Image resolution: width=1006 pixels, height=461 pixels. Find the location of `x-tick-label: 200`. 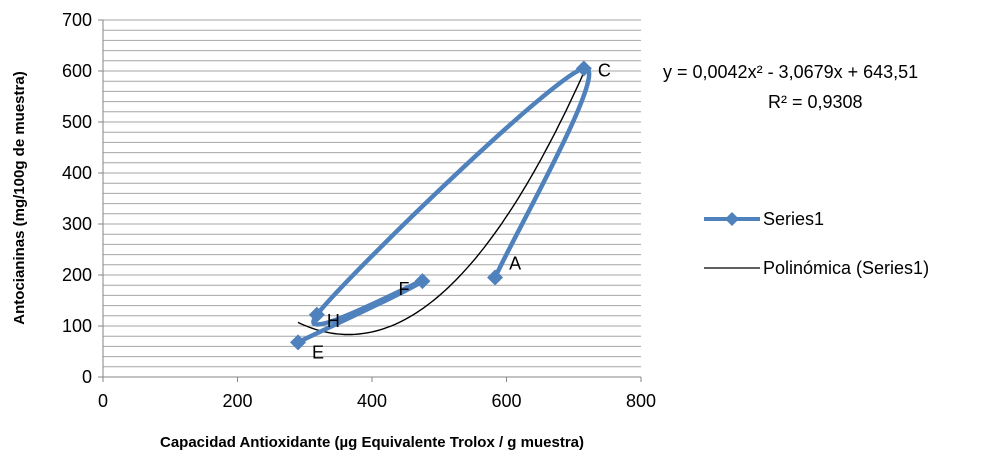

x-tick-label: 200 is located at coordinates (237, 401).